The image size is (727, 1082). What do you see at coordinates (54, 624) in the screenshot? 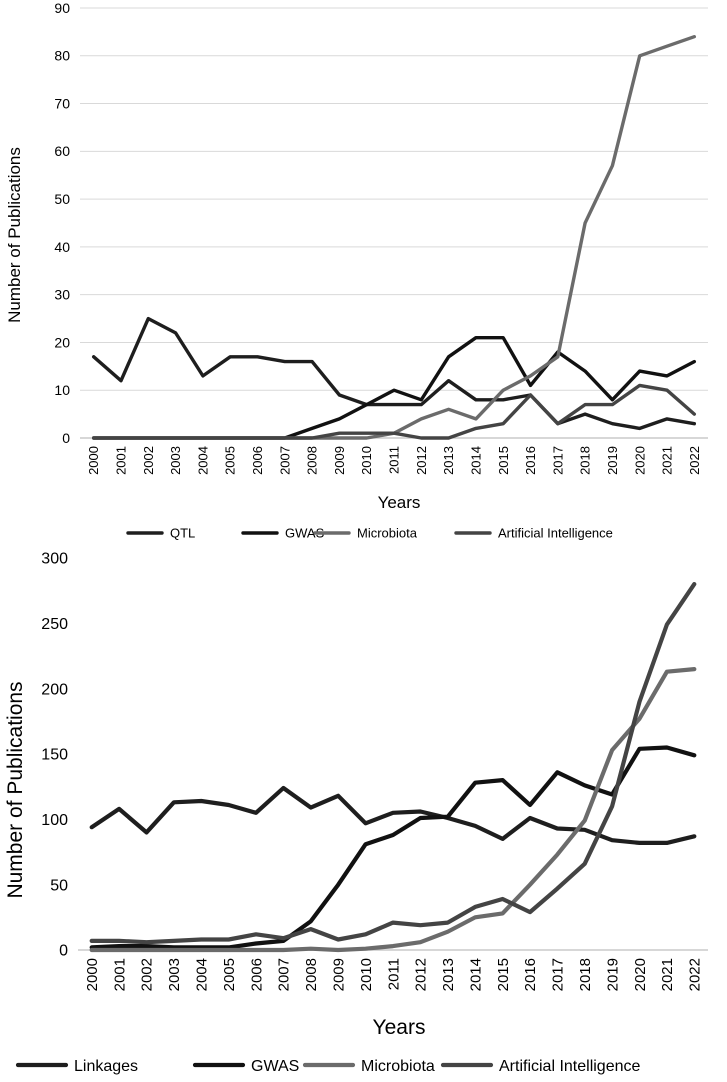
I see `bottom-y-tick-label: 250` at bounding box center [54, 624].